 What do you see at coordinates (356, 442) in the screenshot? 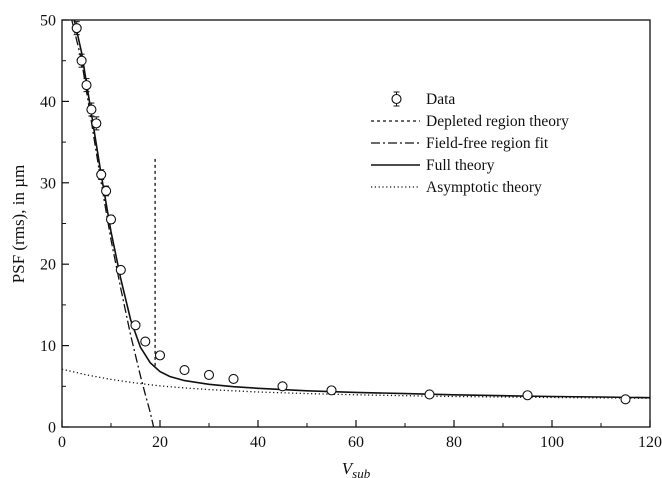
I see `x-tick-label: 60` at bounding box center [356, 442].